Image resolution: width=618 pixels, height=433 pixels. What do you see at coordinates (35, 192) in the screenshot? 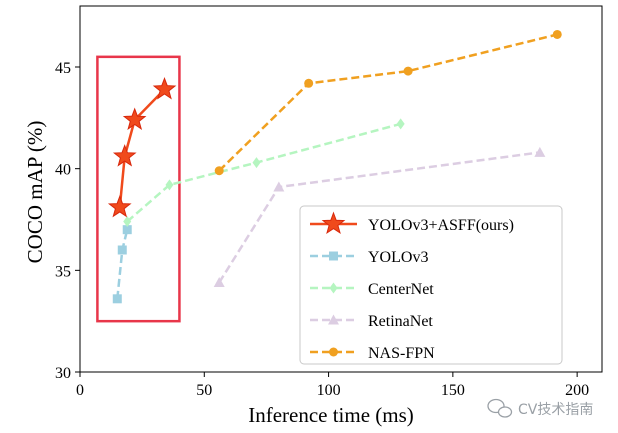
I see `y-axis-label: COCO mAP (%)` at bounding box center [35, 192].